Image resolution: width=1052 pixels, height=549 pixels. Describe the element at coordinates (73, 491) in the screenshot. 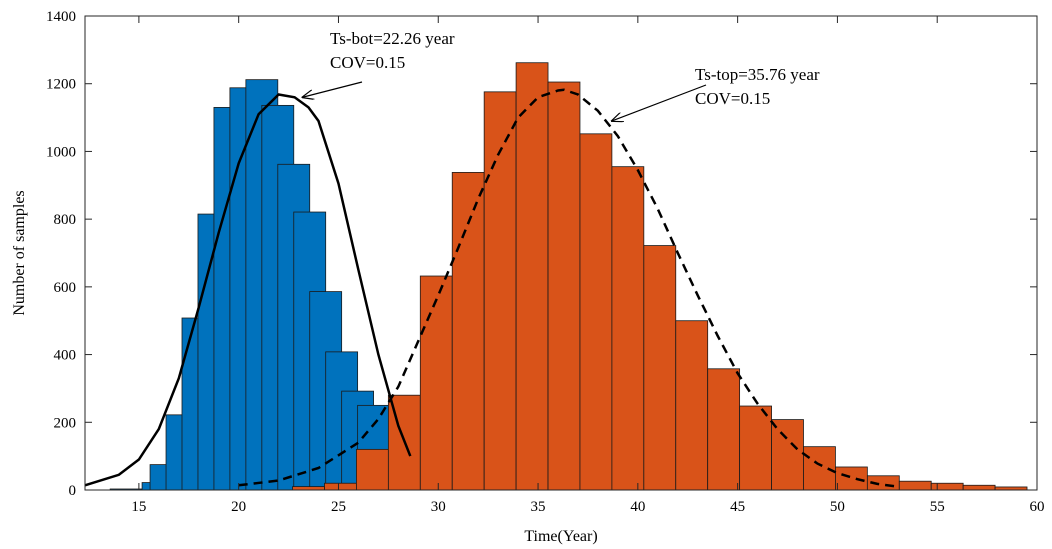

I see `y-tick-label: 0` at that location.